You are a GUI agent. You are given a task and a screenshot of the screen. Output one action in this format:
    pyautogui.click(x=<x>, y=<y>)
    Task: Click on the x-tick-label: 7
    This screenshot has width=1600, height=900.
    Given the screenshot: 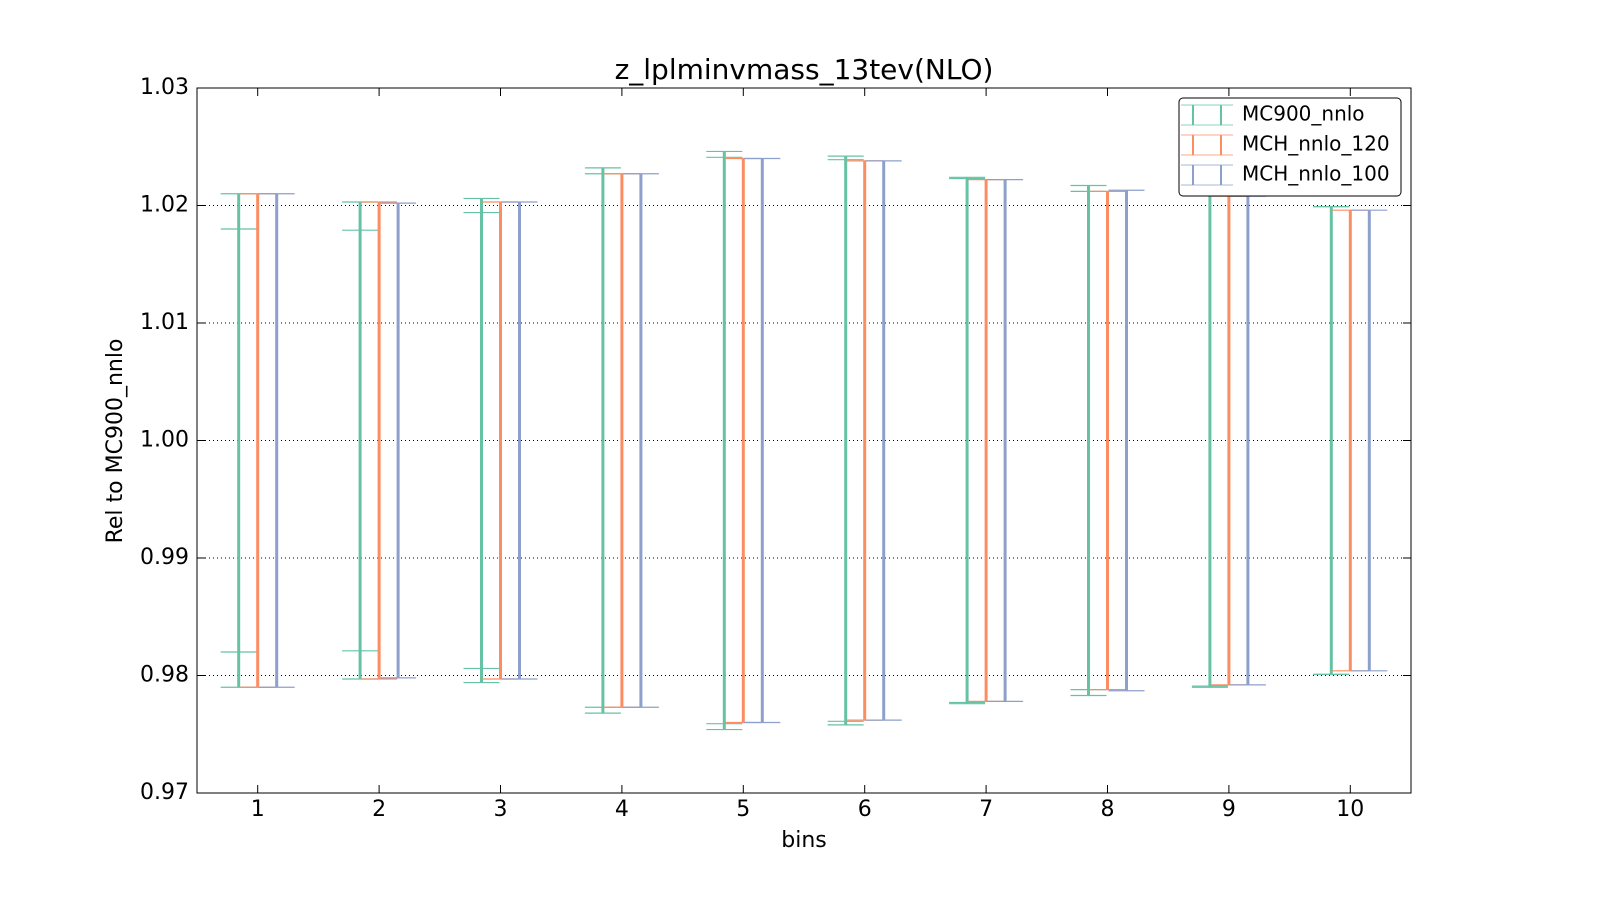 What is the action you would take?
    pyautogui.click(x=986, y=809)
    